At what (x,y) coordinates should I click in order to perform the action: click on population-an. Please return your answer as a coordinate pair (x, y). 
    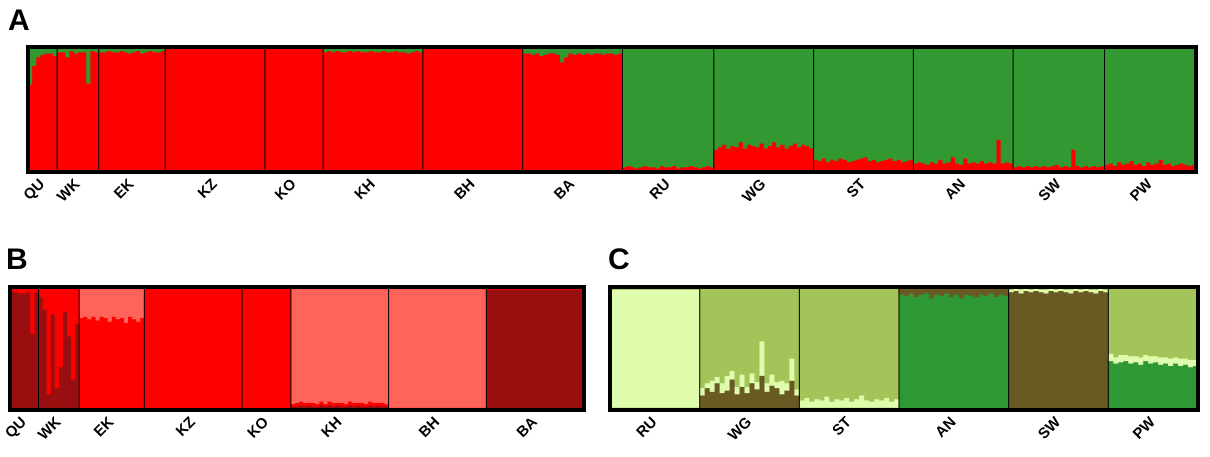
    Looking at the image, I should click on (963, 110).